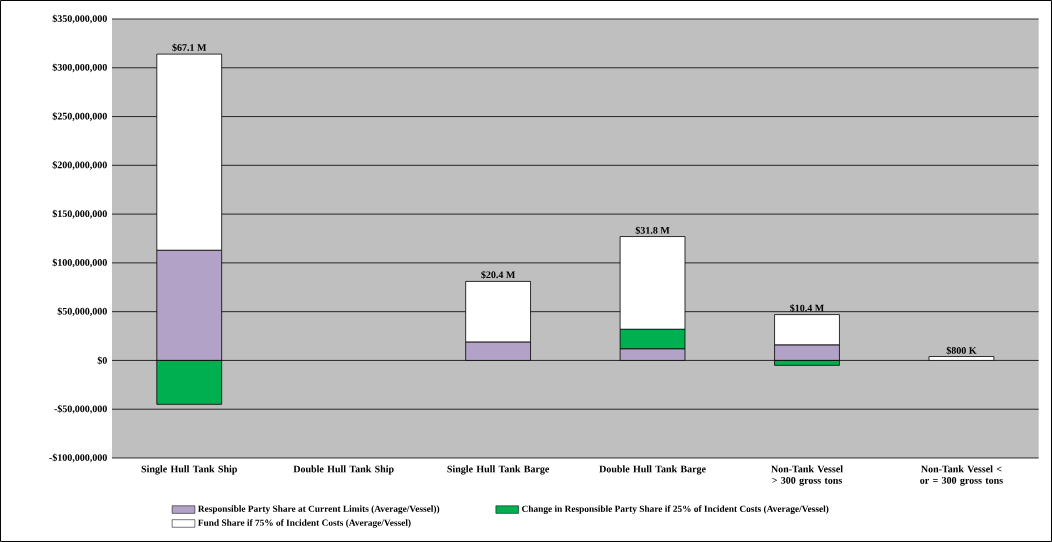 The image size is (1052, 542). What do you see at coordinates (652, 230) in the screenshot?
I see `annotation: $31.8 M` at bounding box center [652, 230].